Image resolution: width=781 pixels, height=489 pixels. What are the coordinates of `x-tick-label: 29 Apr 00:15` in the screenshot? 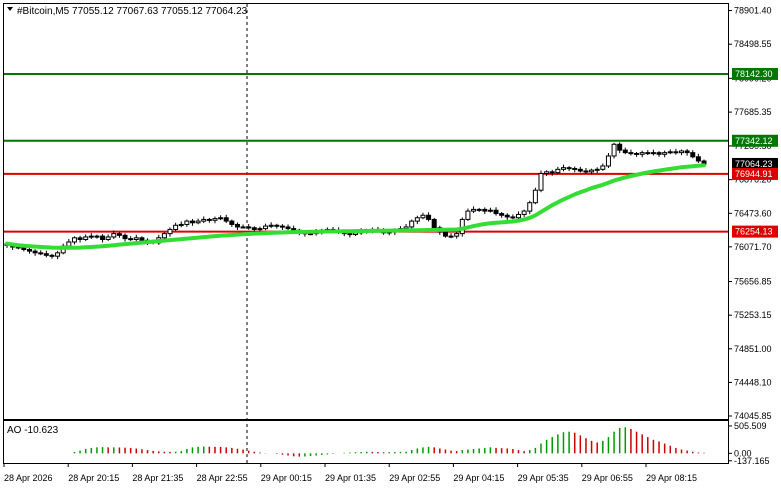 It's located at (286, 478).